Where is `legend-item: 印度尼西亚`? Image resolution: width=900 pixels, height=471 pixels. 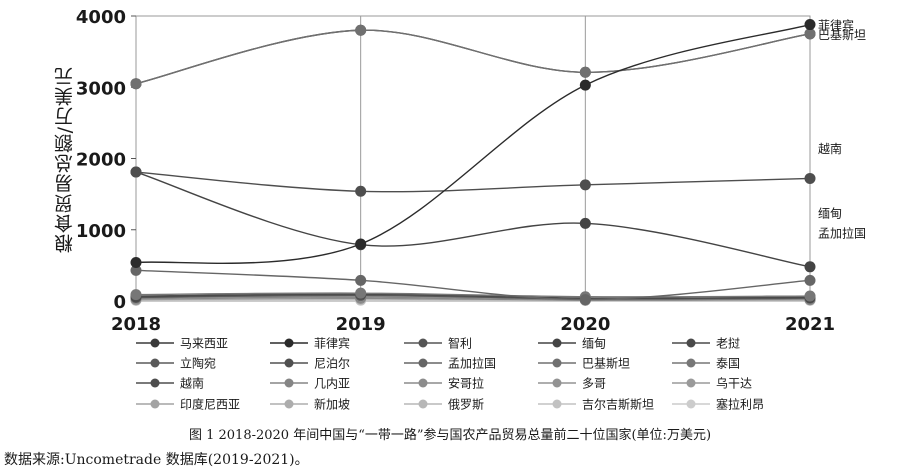
legend-item: 印度尼西亚 is located at coordinates (188, 404).